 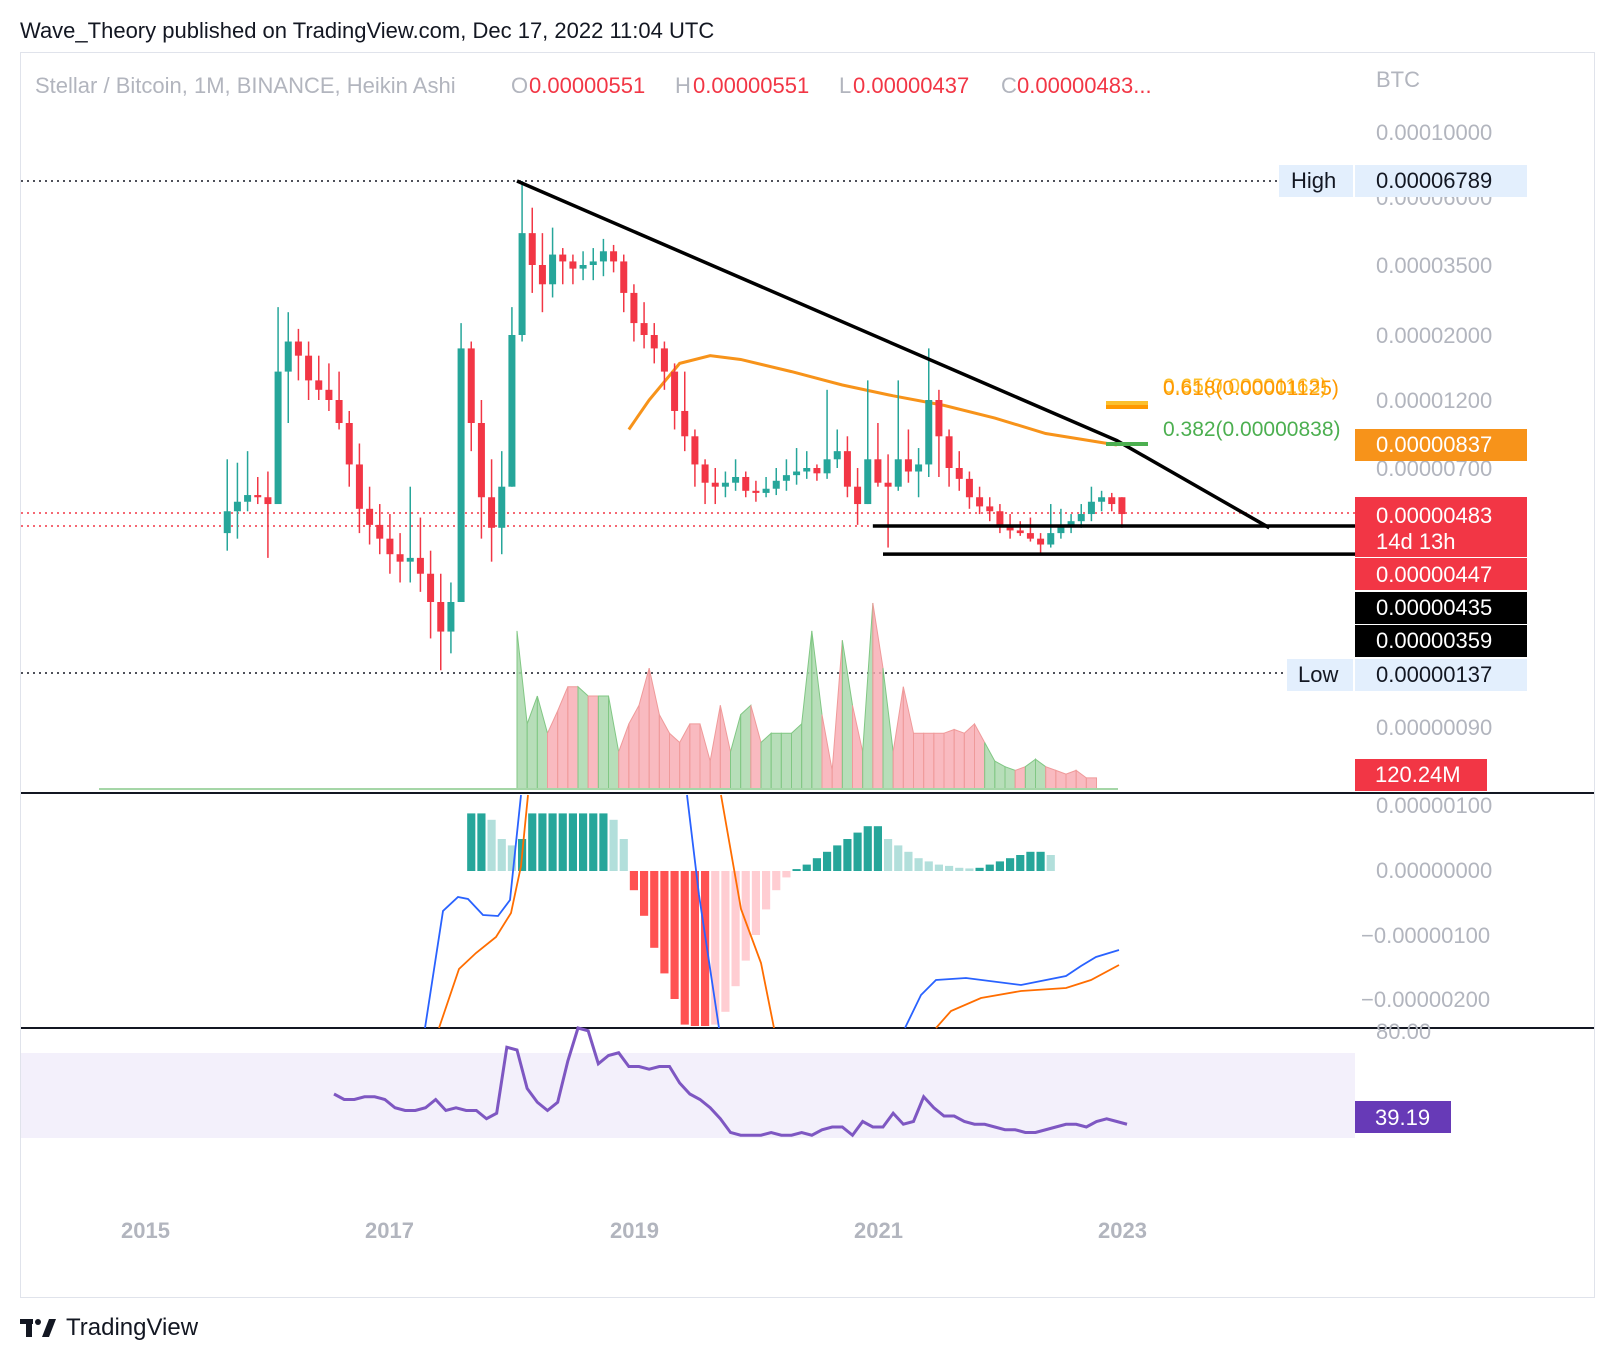 I want to click on candle-body, so click(x=736, y=479).